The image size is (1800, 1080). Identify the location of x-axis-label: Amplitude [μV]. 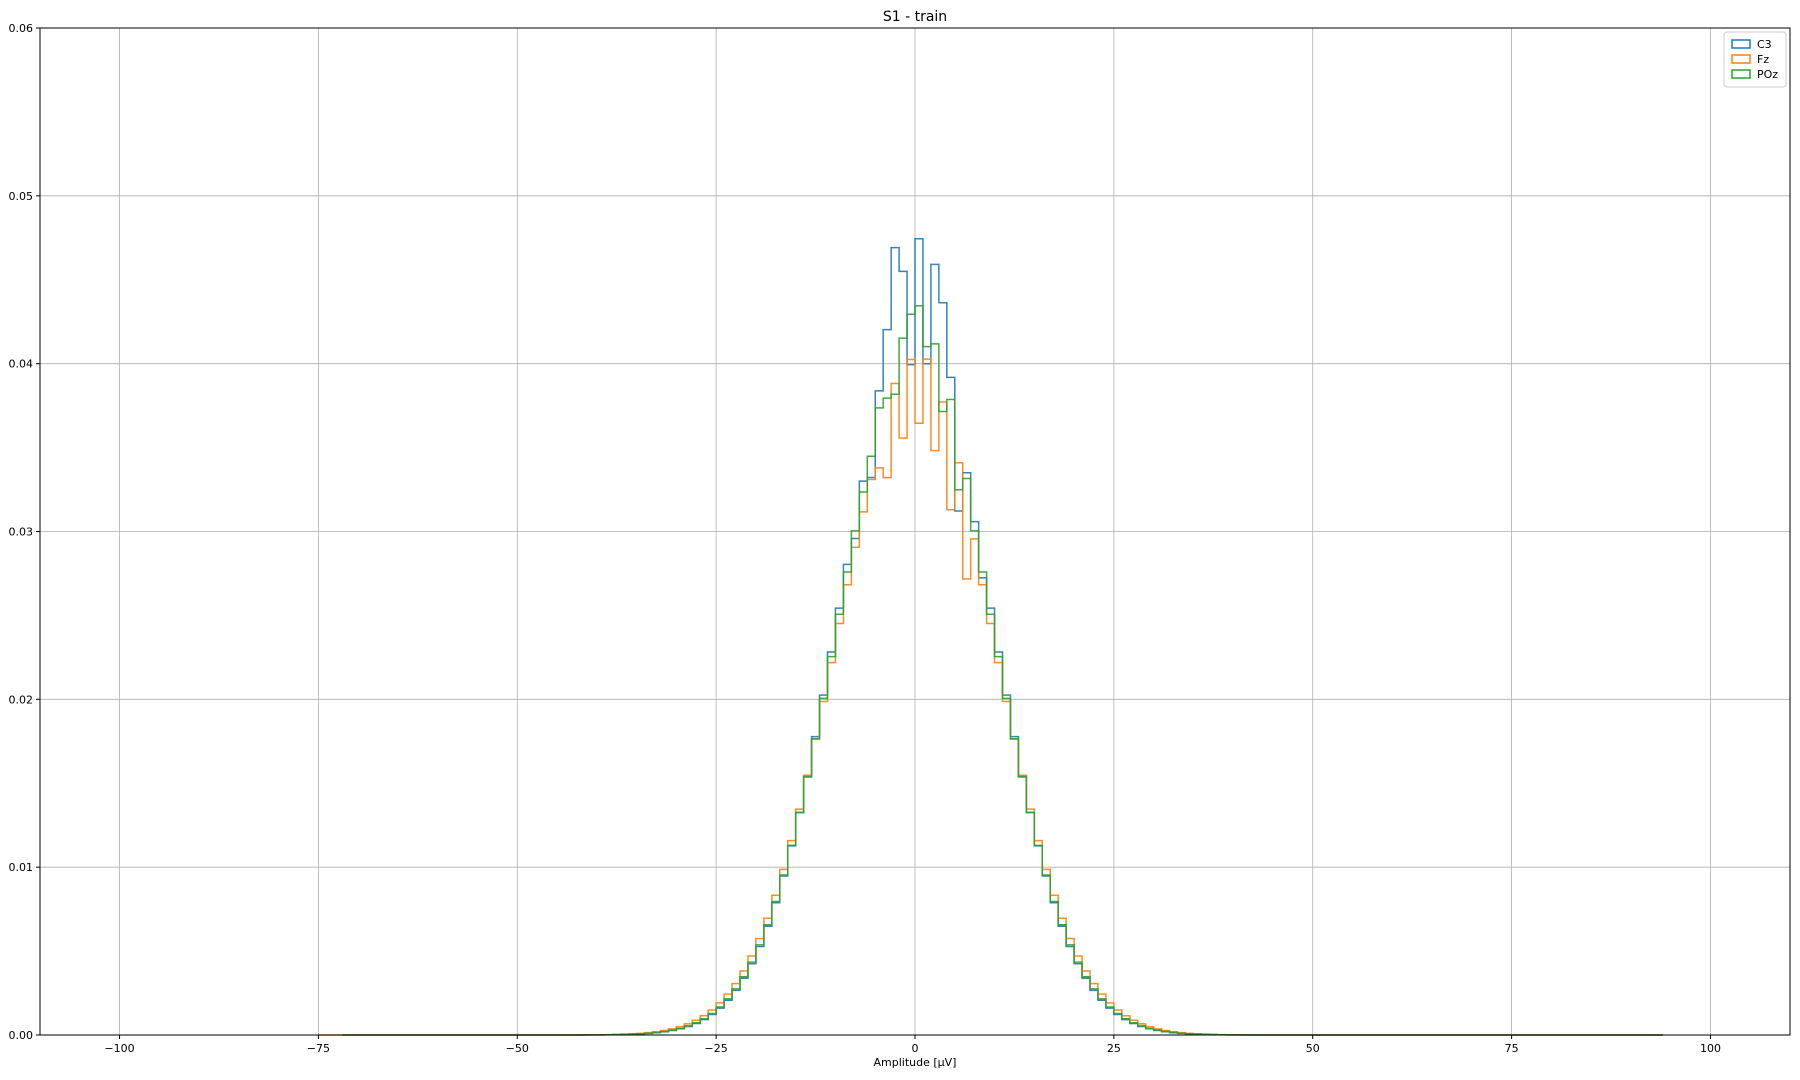
(915, 1062).